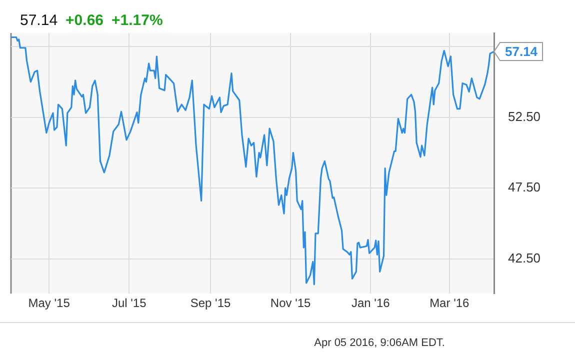 This screenshot has height=358, width=575. I want to click on text: +1.17%, so click(137, 20).